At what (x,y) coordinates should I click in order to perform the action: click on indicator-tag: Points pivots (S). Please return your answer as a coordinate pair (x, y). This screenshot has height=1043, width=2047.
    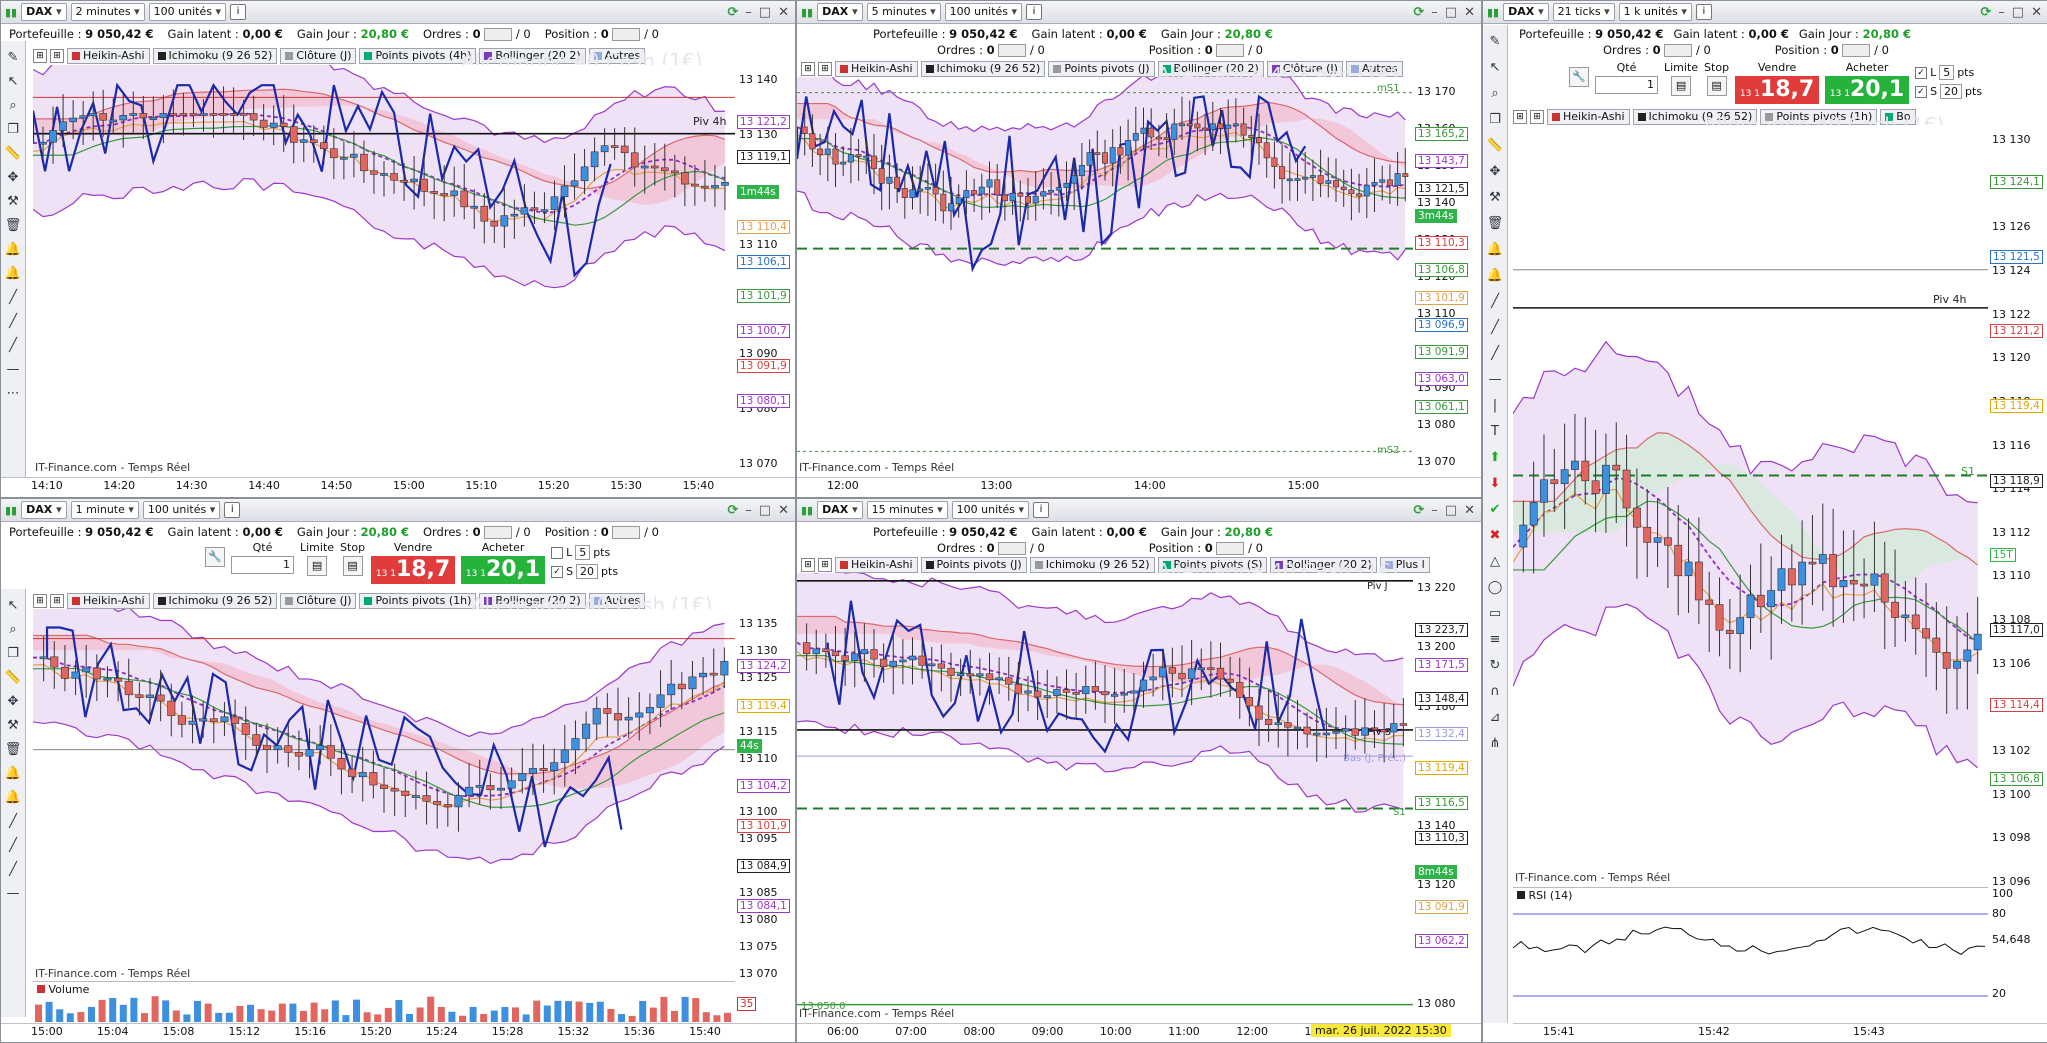
    Looking at the image, I should click on (1212, 565).